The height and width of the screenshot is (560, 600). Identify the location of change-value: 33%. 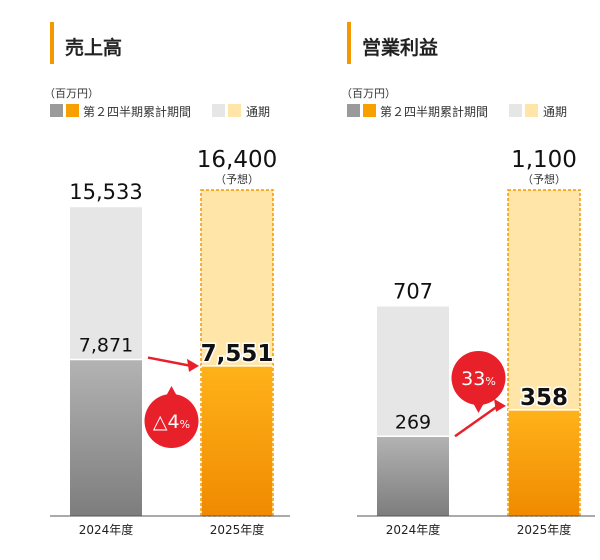
(478, 379).